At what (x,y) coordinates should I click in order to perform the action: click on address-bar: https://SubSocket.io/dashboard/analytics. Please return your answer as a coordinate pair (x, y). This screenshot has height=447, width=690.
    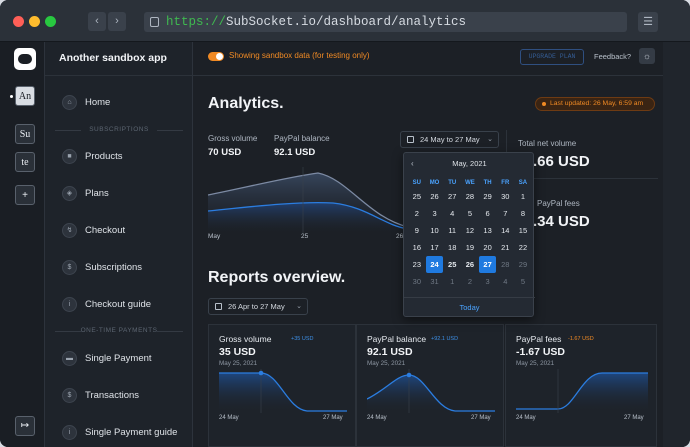
    Looking at the image, I should click on (385, 22).